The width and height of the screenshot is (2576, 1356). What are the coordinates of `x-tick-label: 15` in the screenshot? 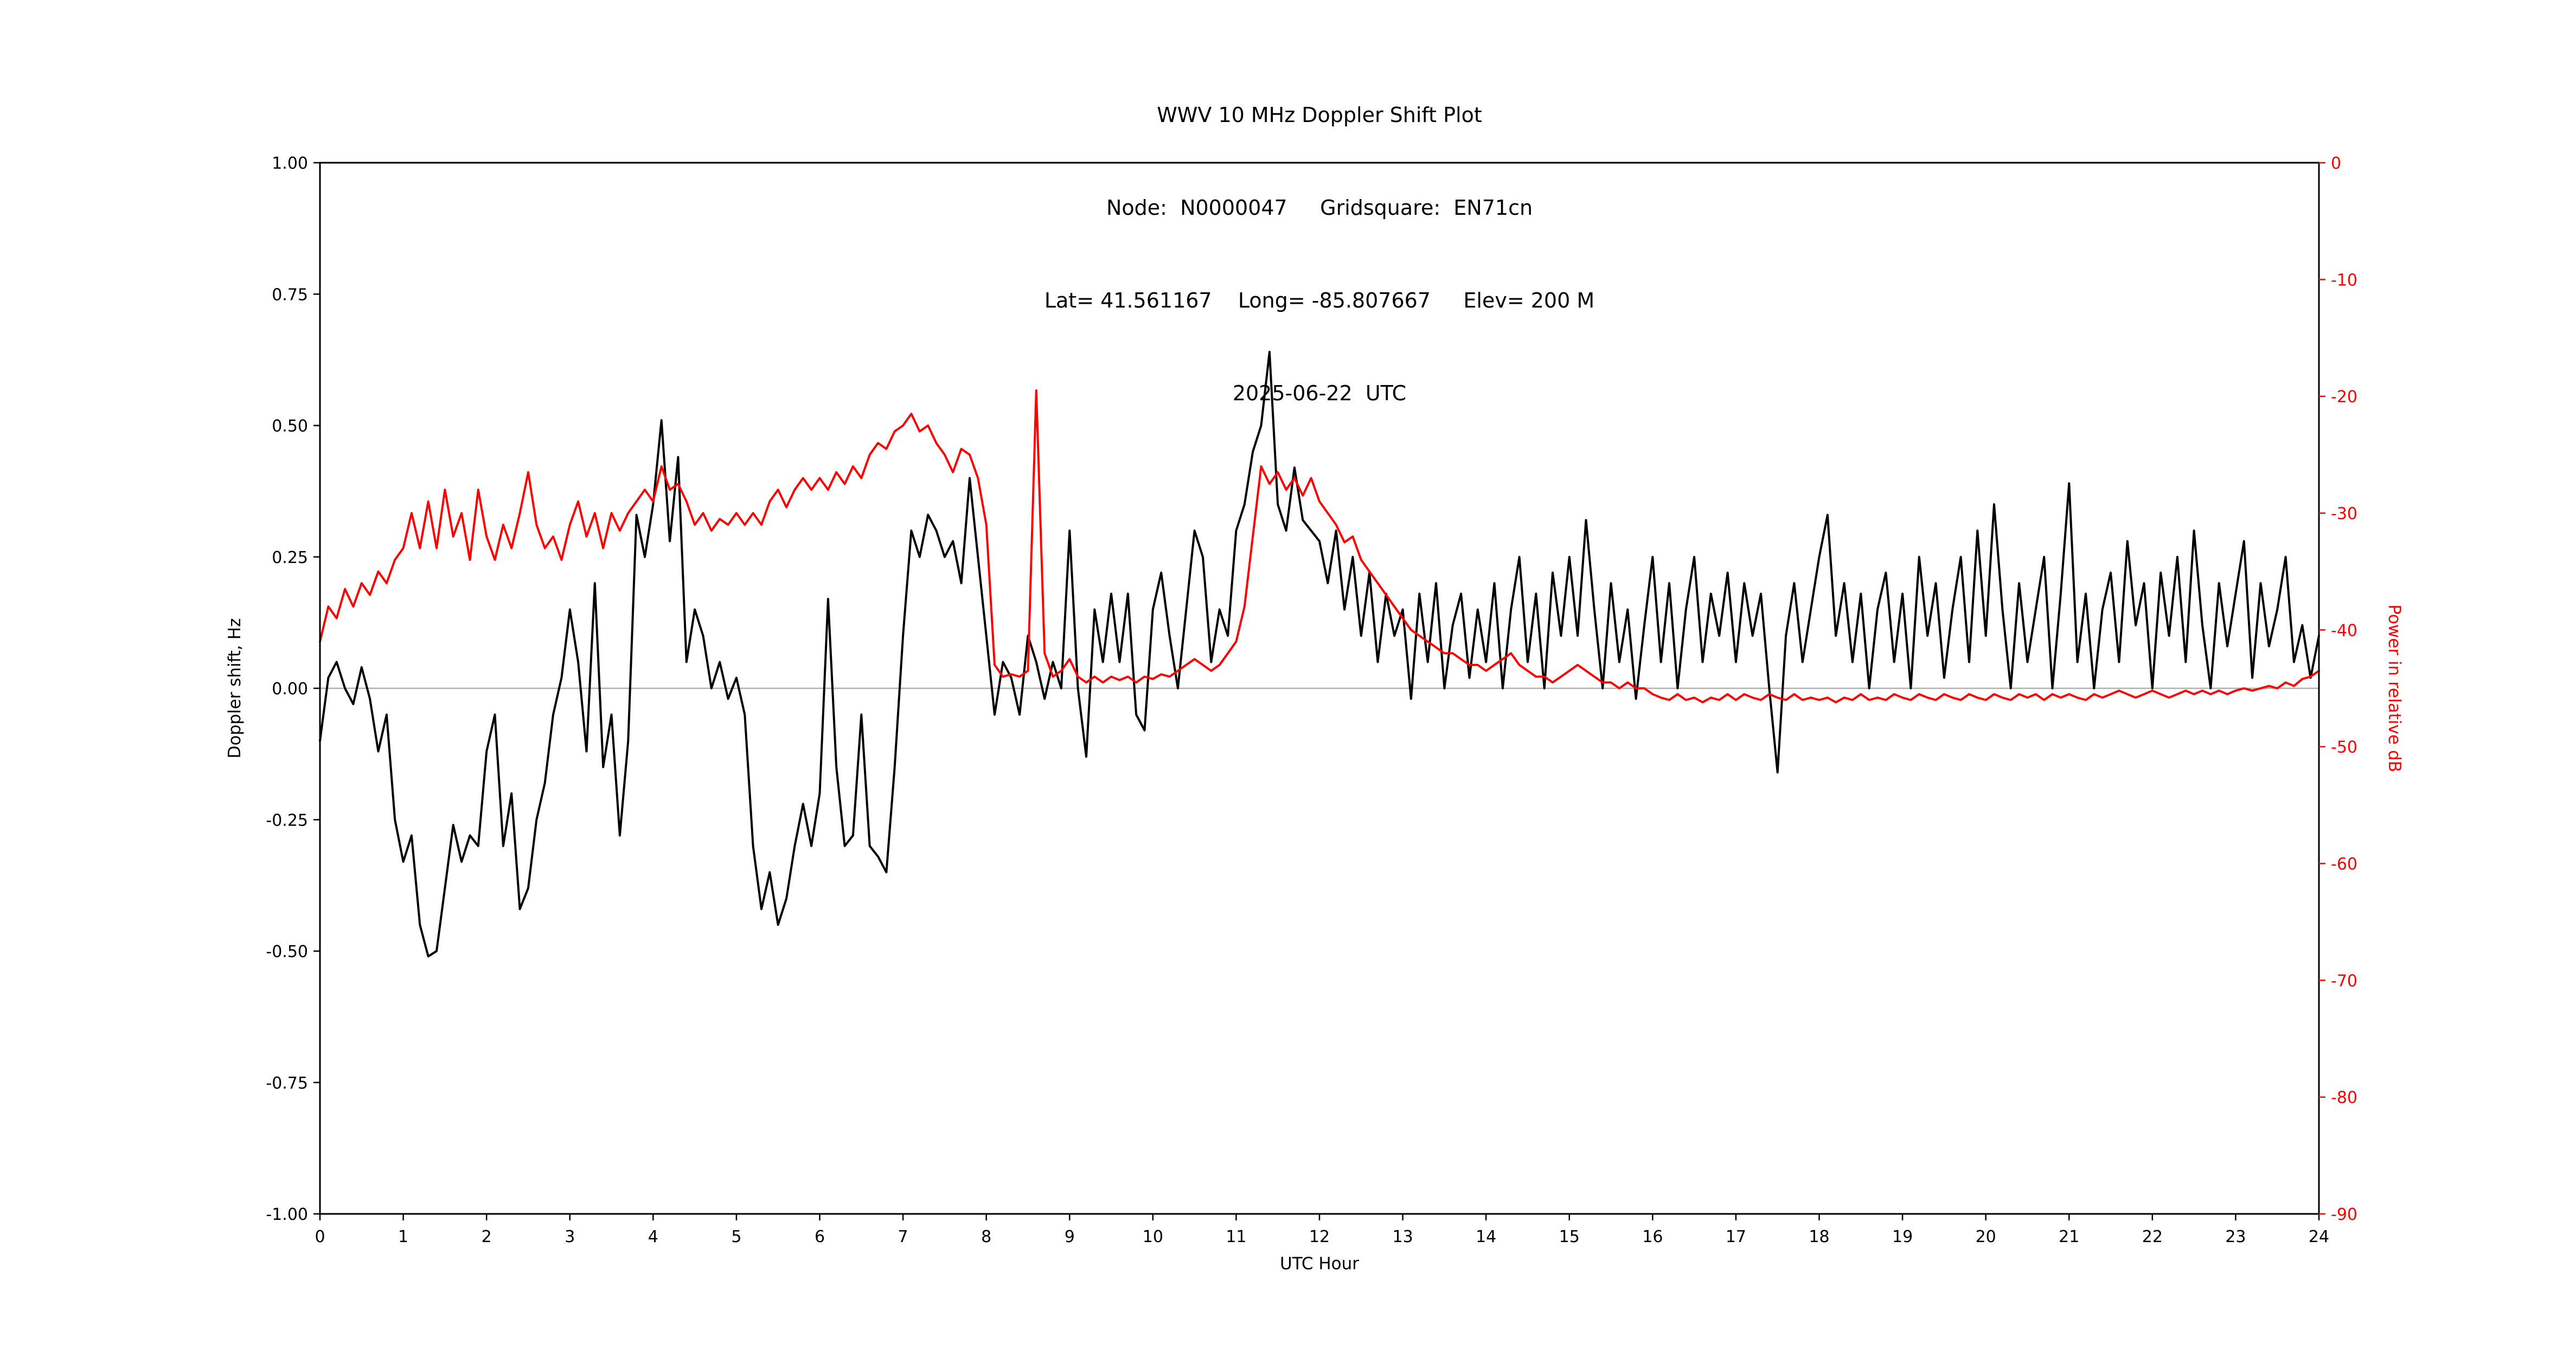 It's located at (1569, 1236).